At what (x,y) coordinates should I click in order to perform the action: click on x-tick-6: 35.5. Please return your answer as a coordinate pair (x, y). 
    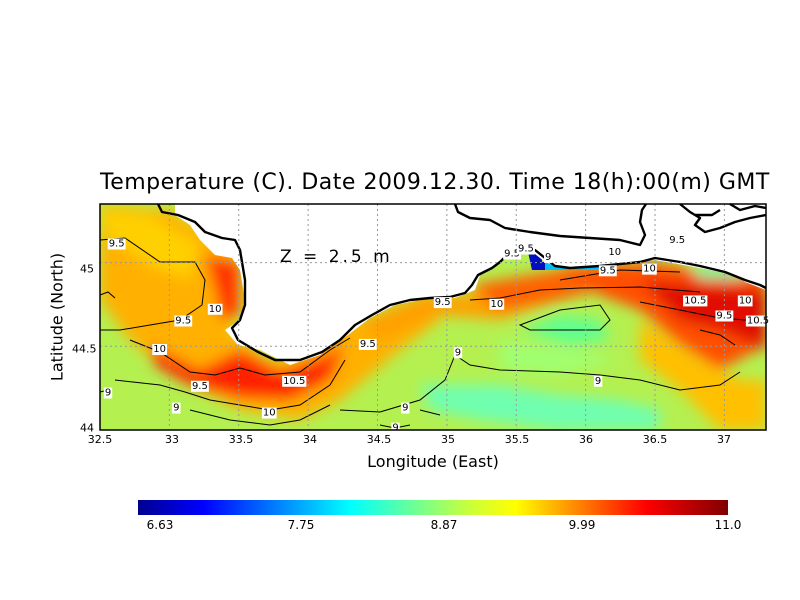
    Looking at the image, I should click on (517, 439).